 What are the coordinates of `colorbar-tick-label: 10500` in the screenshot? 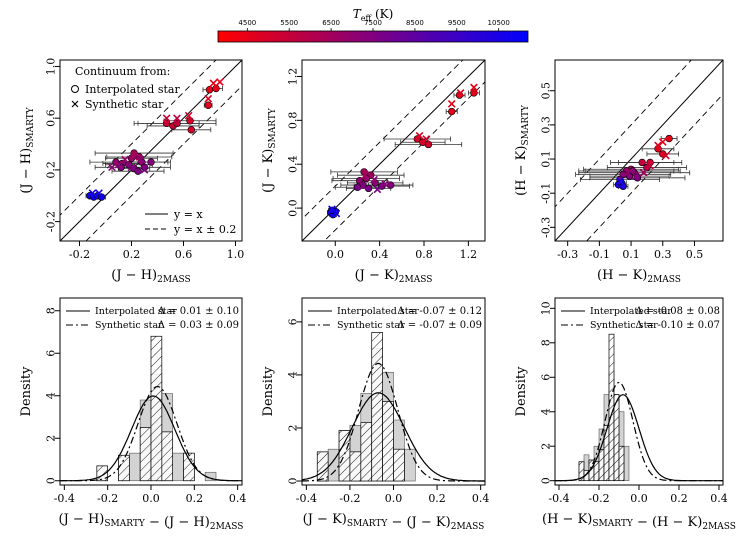 It's located at (499, 23).